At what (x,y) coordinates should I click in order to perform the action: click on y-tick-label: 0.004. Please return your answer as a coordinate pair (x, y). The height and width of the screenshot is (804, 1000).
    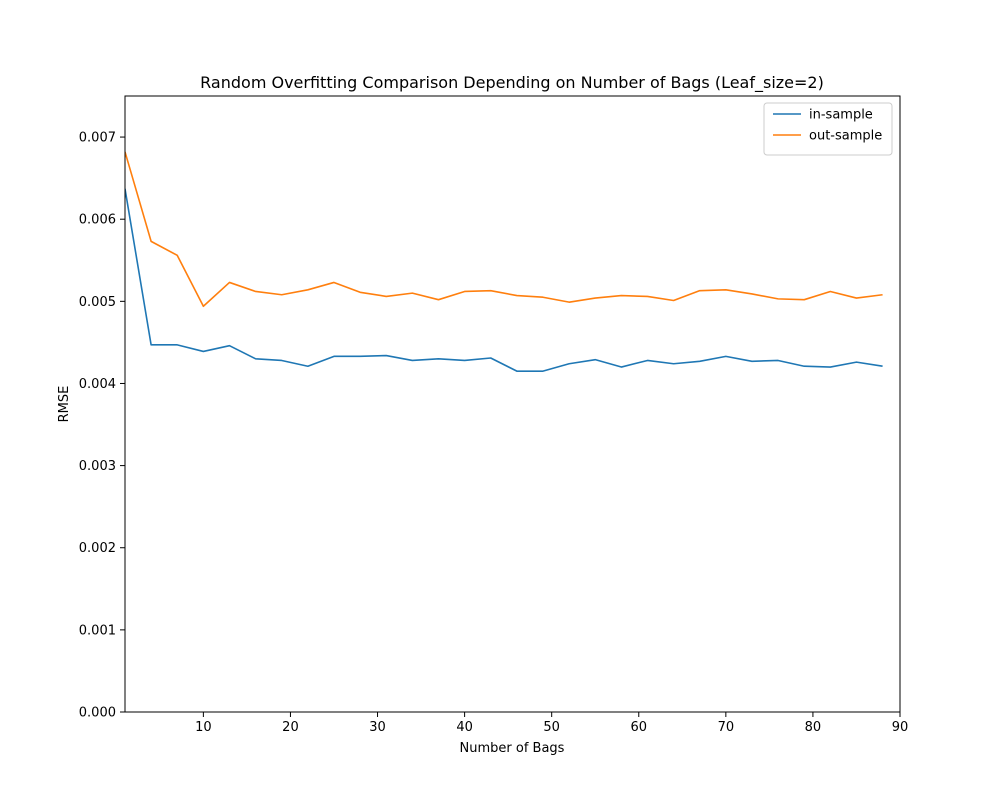
    Looking at the image, I should click on (97, 384).